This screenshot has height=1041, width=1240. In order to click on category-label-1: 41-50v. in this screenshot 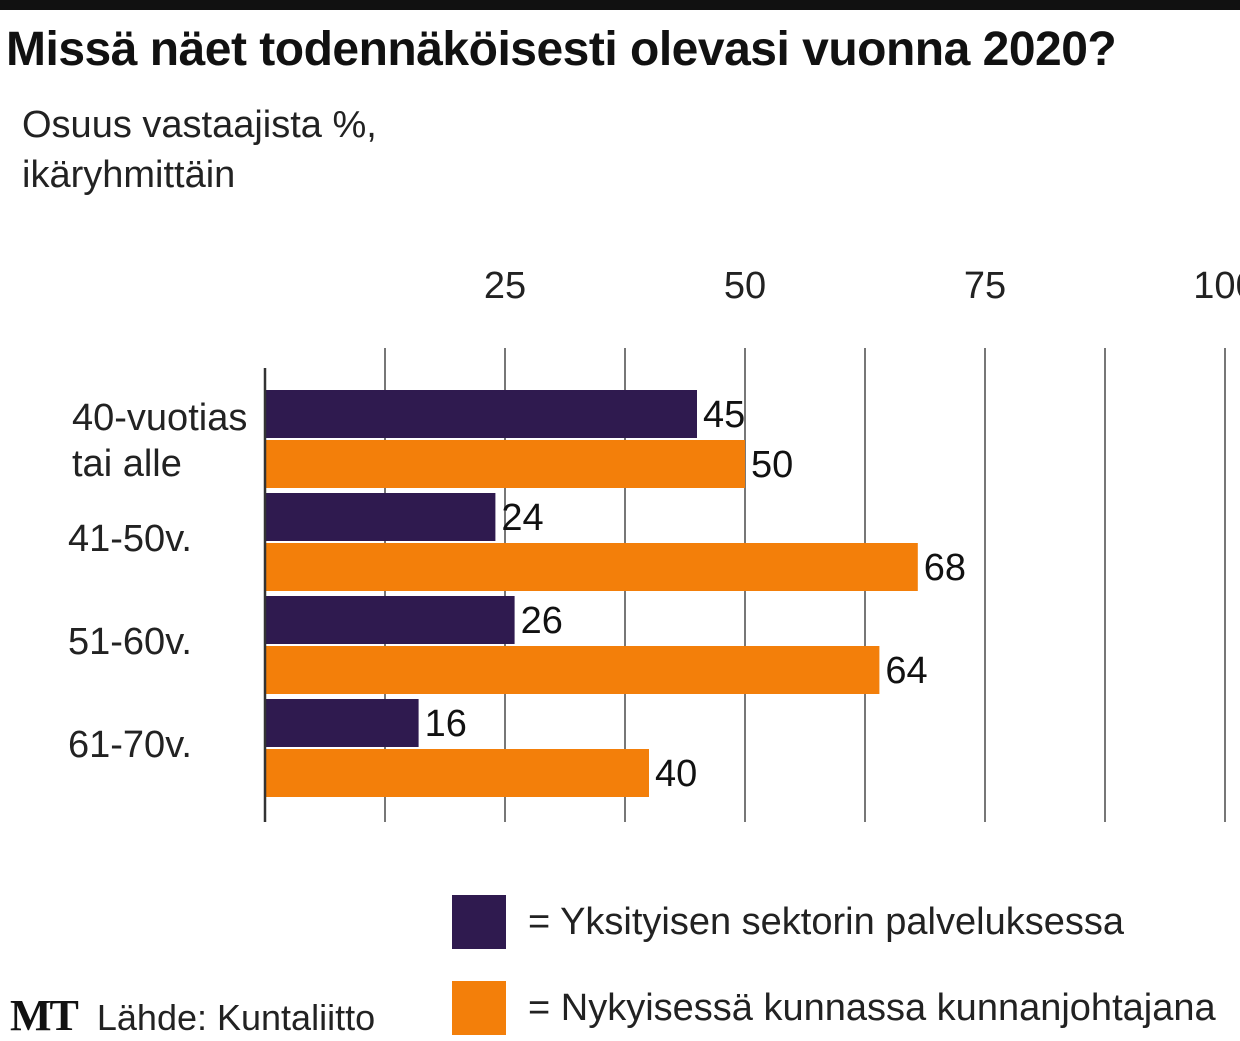, I will do `click(130, 539)`.